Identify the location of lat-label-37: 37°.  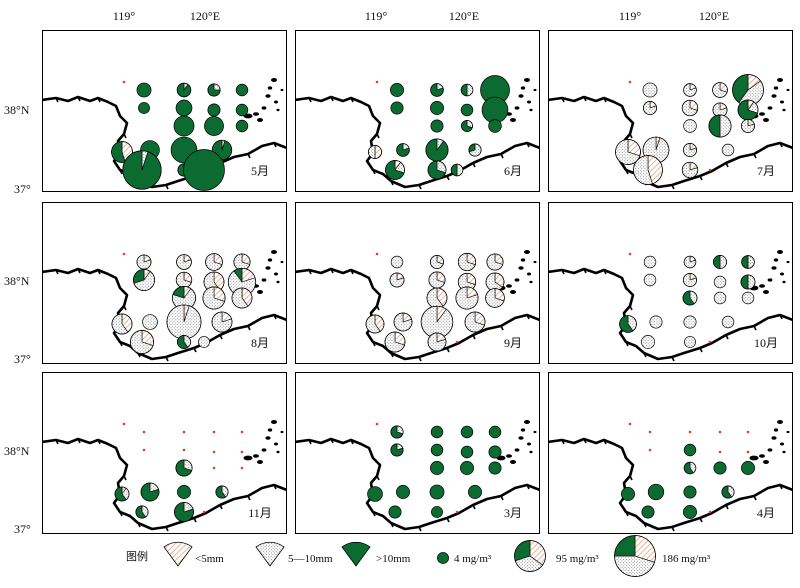
(22, 359).